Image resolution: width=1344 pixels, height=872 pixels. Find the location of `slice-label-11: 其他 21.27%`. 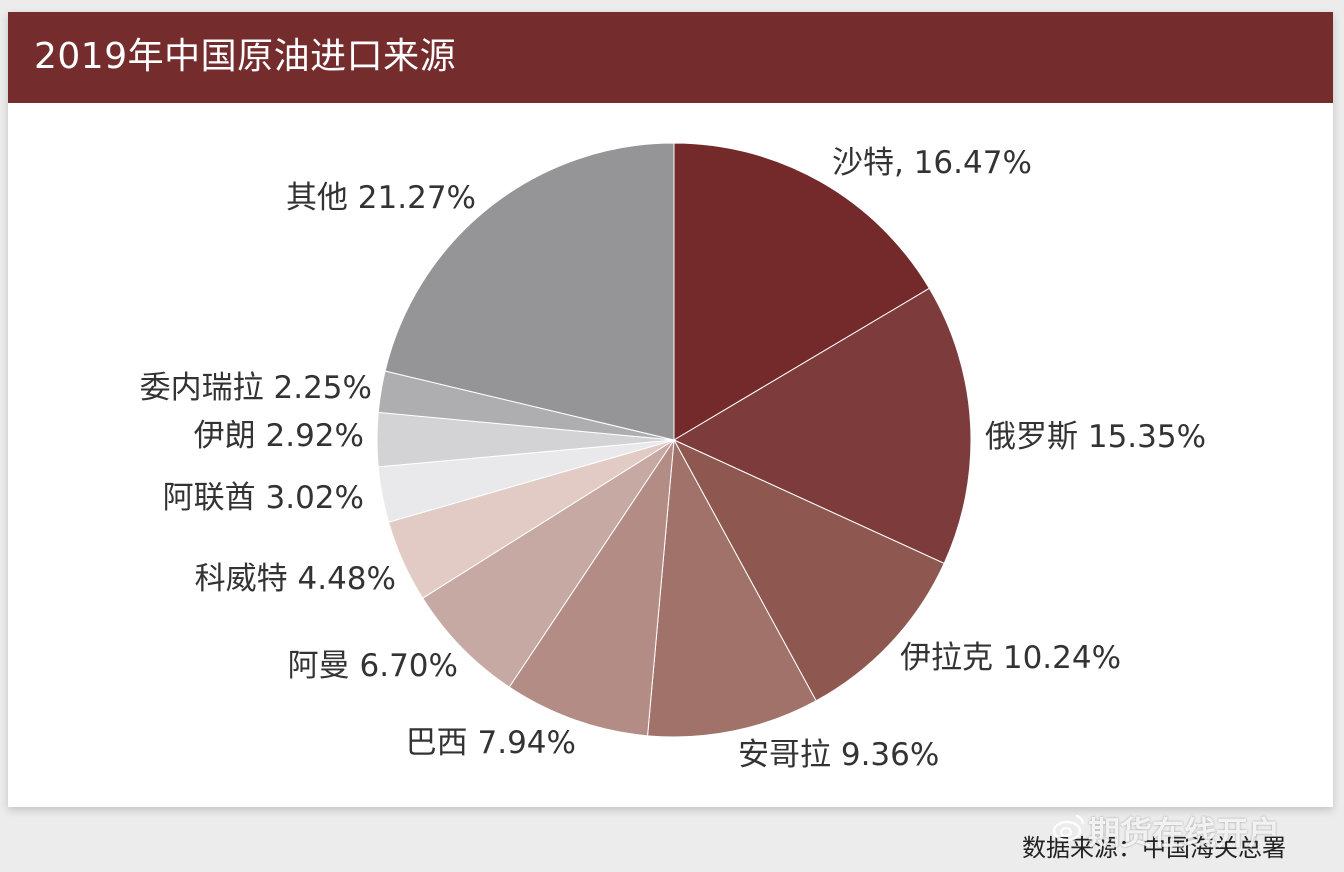

slice-label-11: 其他 21.27% is located at coordinates (381, 198).